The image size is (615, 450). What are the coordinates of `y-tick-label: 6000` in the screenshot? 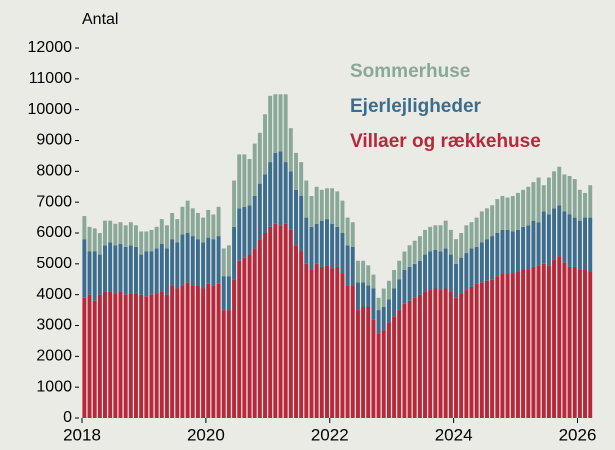 It's located at (54, 232).